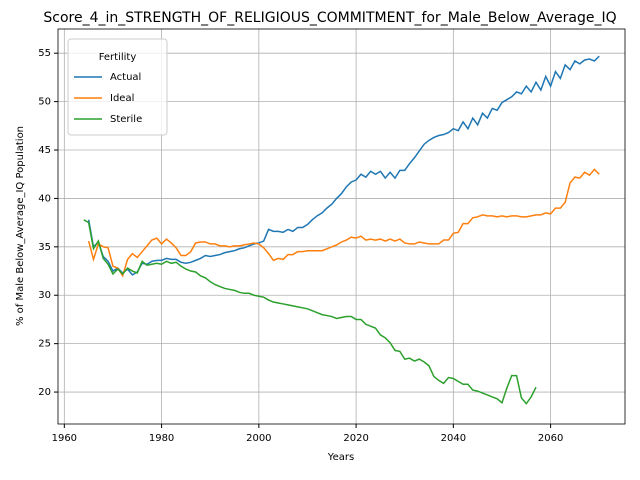  I want to click on legend-label: Actual, so click(125, 77).